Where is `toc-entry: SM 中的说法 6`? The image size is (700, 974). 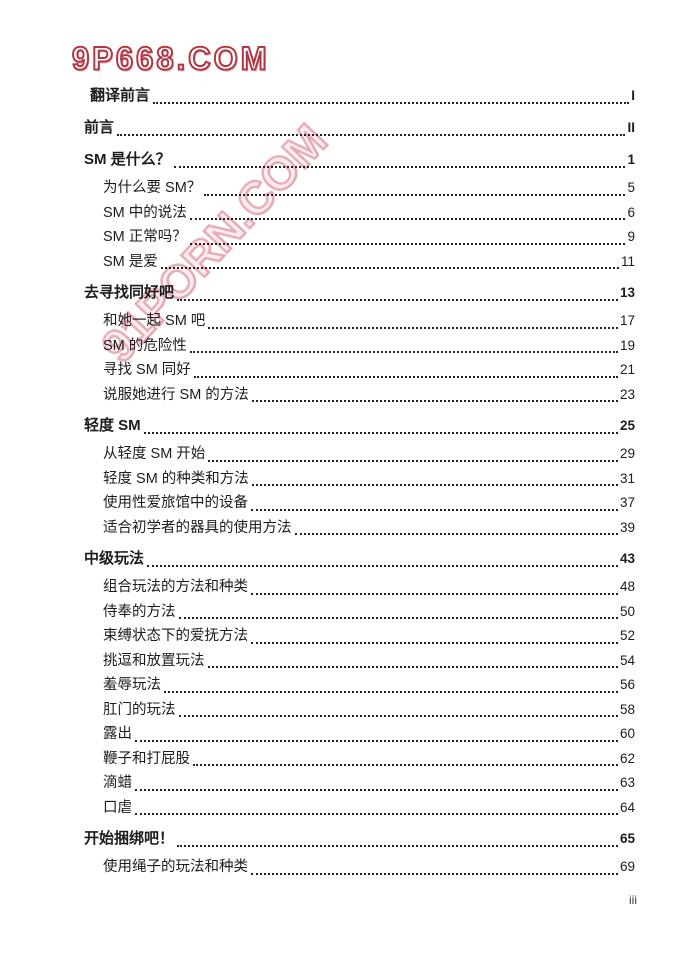 toc-entry: SM 中的说法 6 is located at coordinates (359, 213).